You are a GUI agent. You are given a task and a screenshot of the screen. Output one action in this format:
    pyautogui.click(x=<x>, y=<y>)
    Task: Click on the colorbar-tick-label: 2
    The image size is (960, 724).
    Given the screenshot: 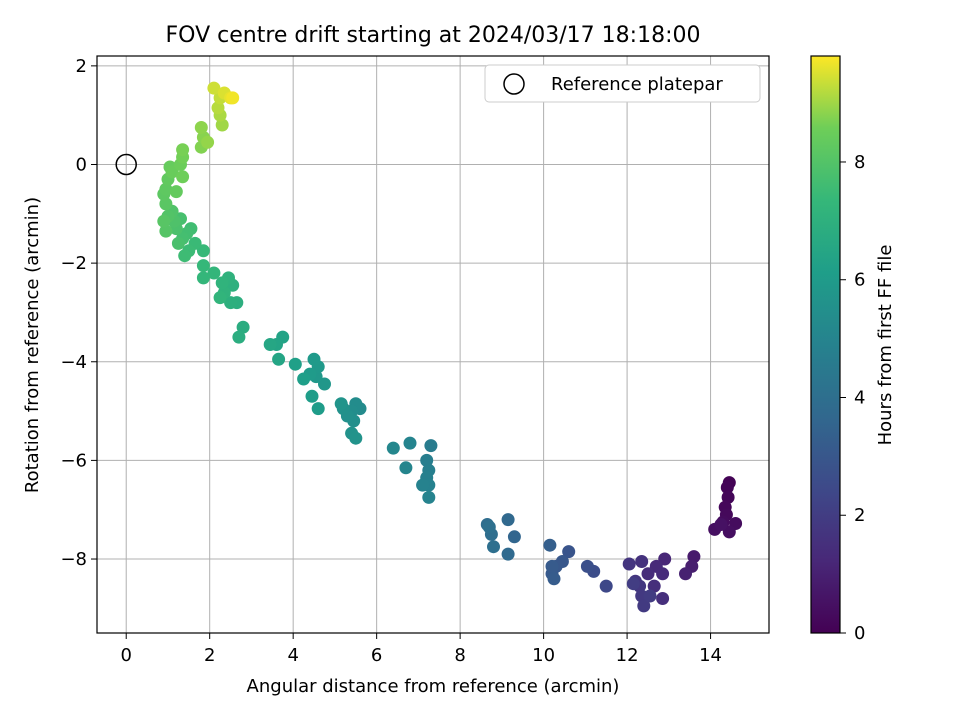 What is the action you would take?
    pyautogui.click(x=859, y=515)
    